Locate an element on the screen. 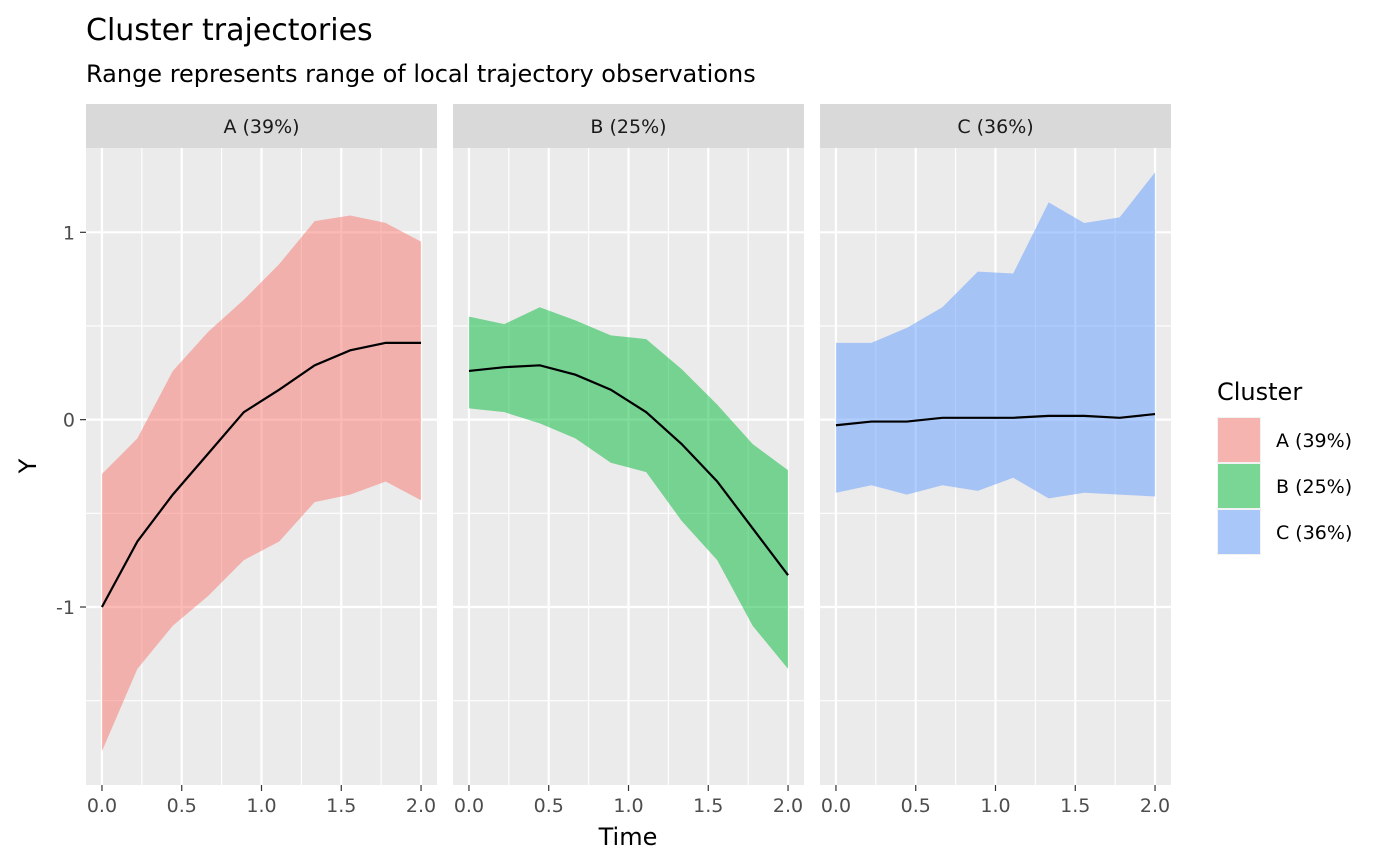 Image resolution: width=1400 pixels, height=866 pixels. y-axis: -1 0 1 is located at coordinates (71, 420).